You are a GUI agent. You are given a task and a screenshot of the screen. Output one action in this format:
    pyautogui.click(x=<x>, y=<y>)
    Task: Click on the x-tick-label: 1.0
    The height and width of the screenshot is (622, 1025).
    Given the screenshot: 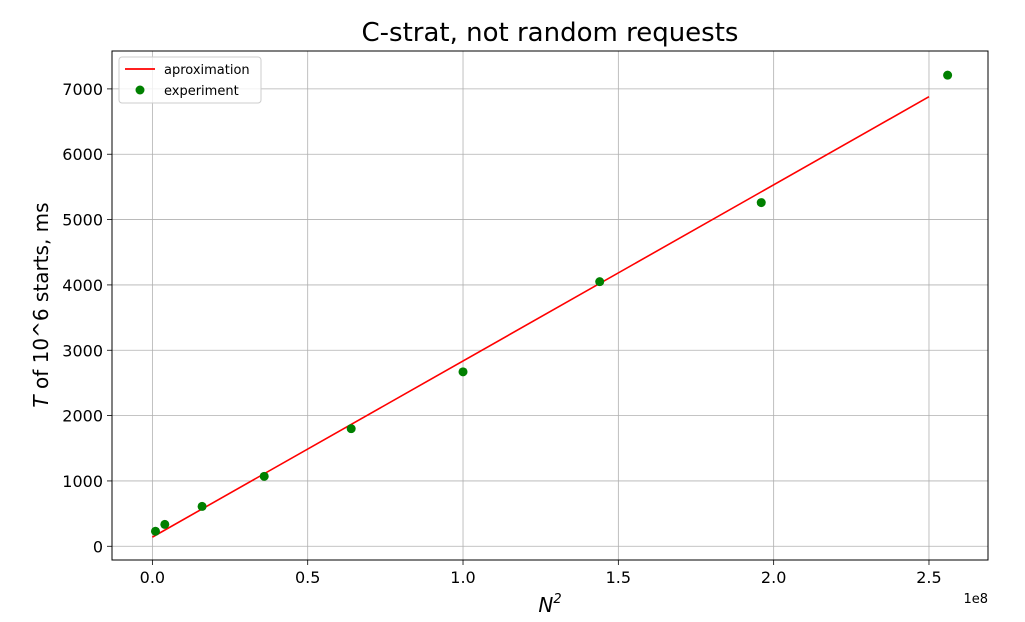 What is the action you would take?
    pyautogui.click(x=462, y=577)
    